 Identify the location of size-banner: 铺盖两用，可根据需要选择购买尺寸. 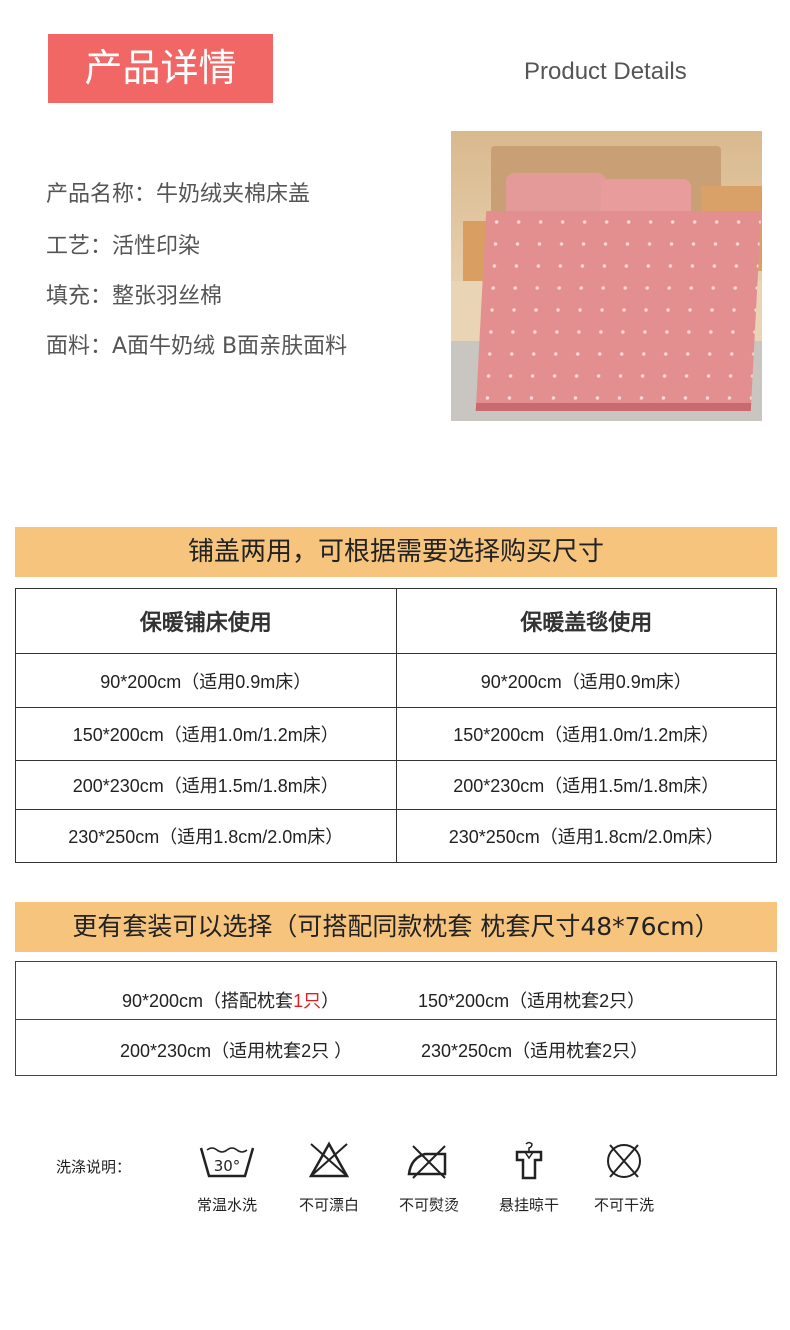
(396, 552).